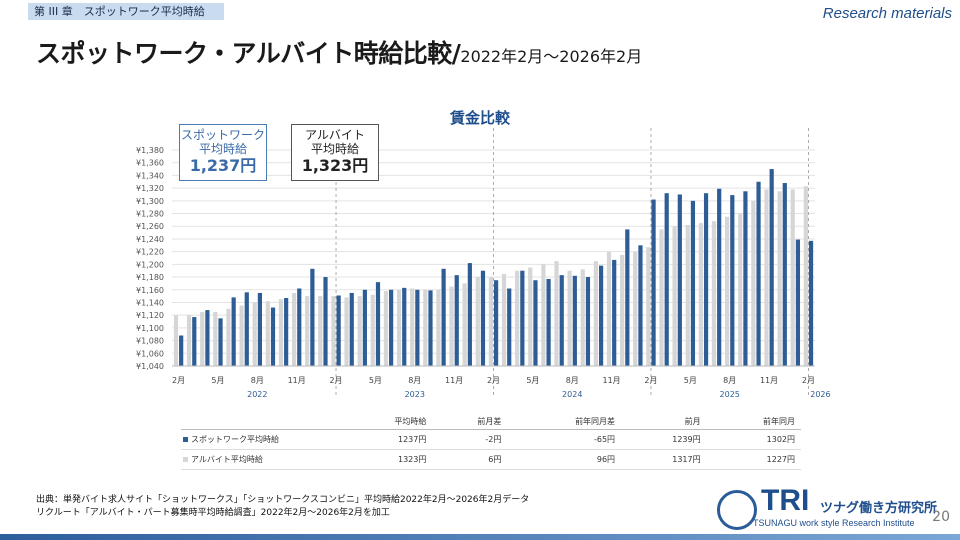 This screenshot has height=540, width=960. I want to click on table-cell: 1239円, so click(664, 439).